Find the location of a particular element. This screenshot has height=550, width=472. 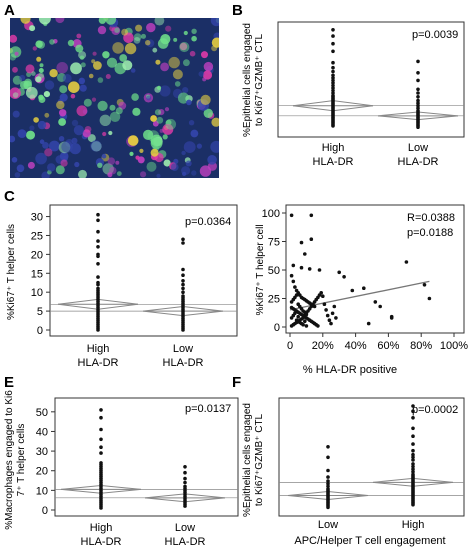

panel-c-ytick-label: 15 is located at coordinates (37, 274).